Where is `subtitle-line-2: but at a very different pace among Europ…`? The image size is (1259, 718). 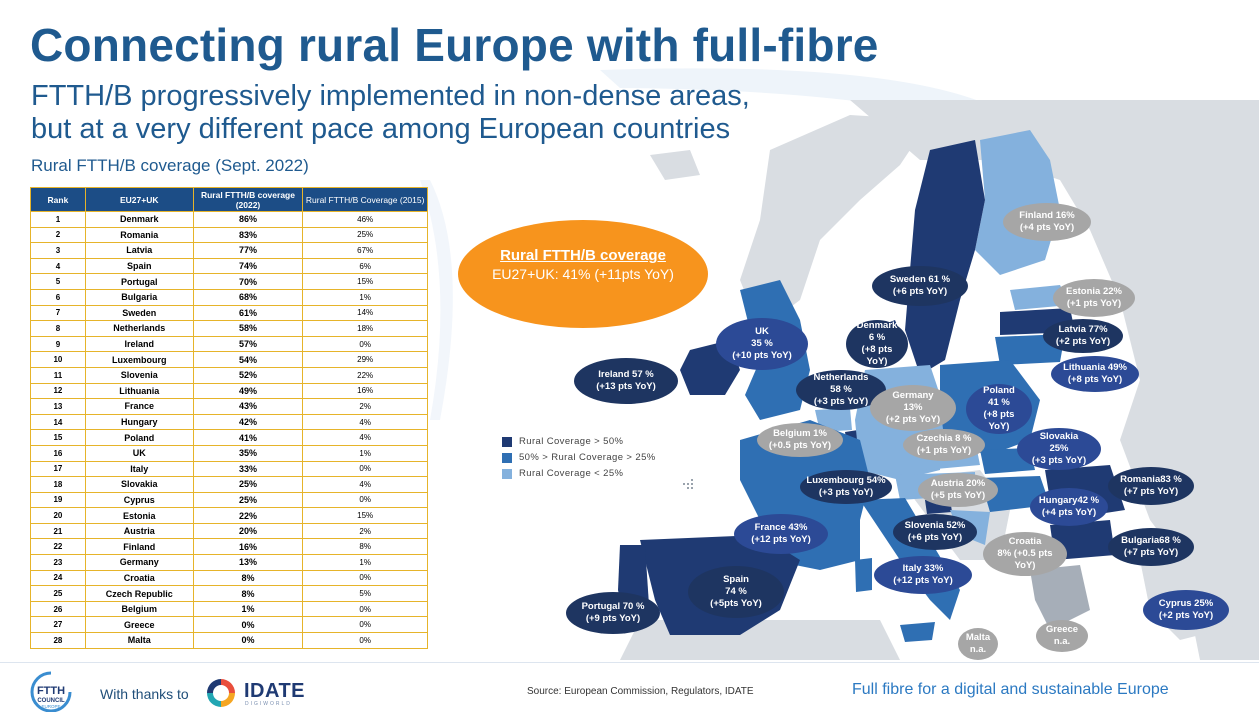 subtitle-line-2: but at a very different pace among Europ… is located at coordinates (381, 129).